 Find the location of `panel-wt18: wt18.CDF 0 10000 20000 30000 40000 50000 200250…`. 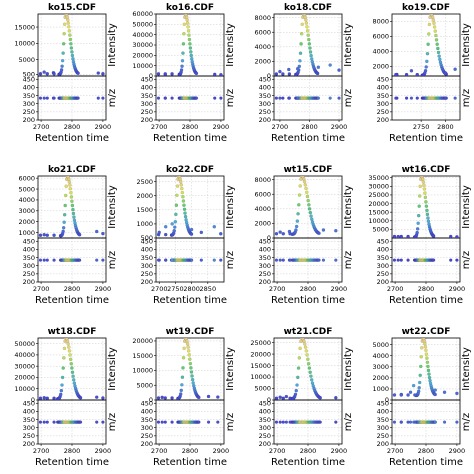

panel-wt18: wt18.CDF 0 10000 20000 30000 40000 50000 200250… is located at coordinates (66, 397).